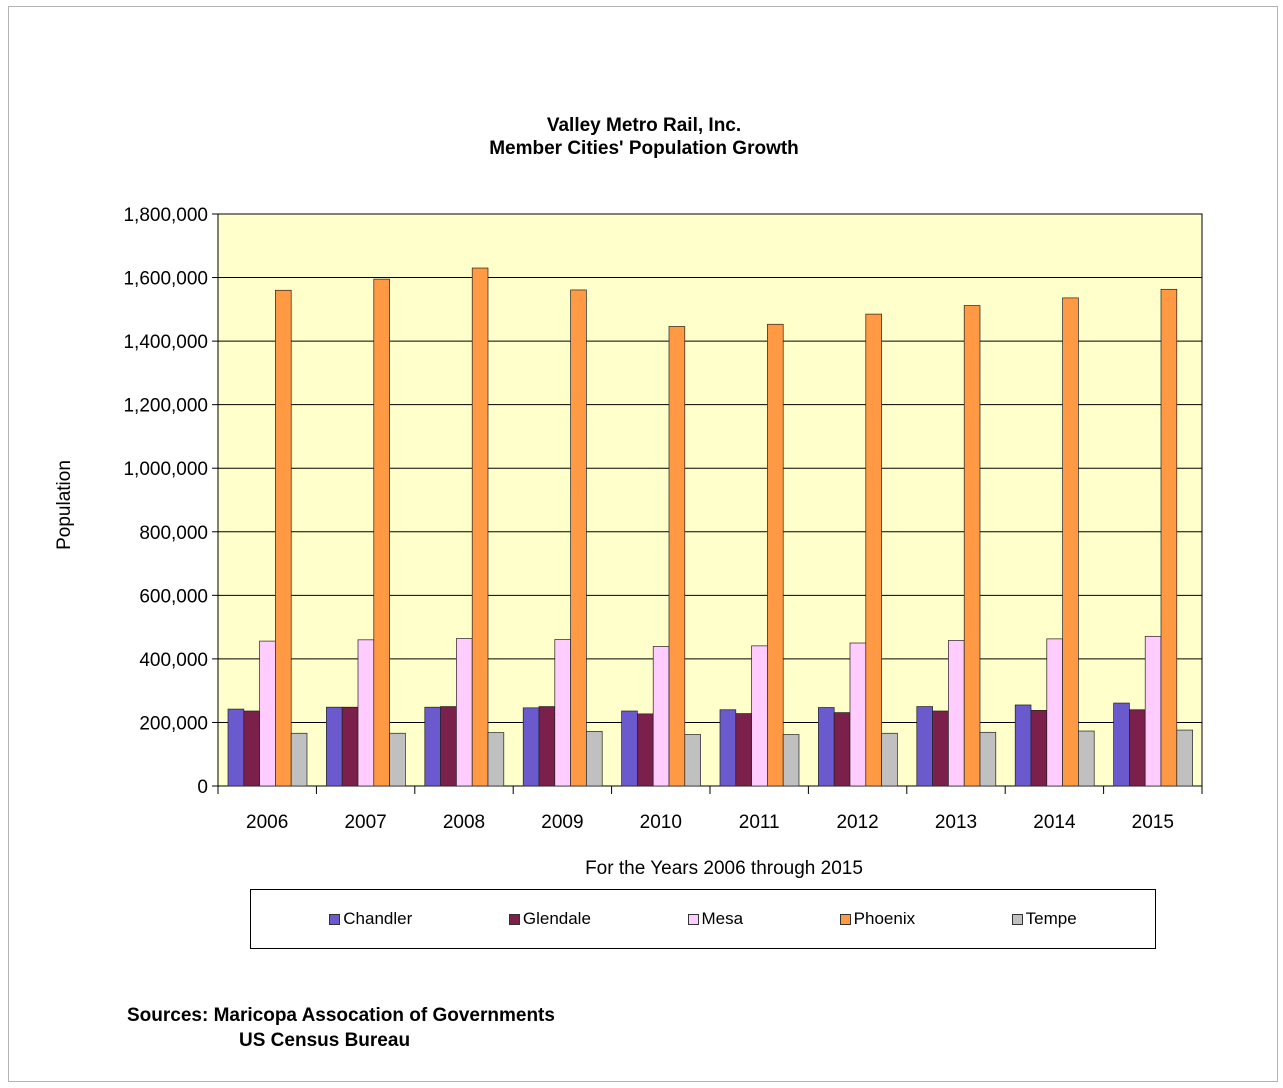  What do you see at coordinates (1169, 537) in the screenshot?
I see `bar-phoenix-2015` at bounding box center [1169, 537].